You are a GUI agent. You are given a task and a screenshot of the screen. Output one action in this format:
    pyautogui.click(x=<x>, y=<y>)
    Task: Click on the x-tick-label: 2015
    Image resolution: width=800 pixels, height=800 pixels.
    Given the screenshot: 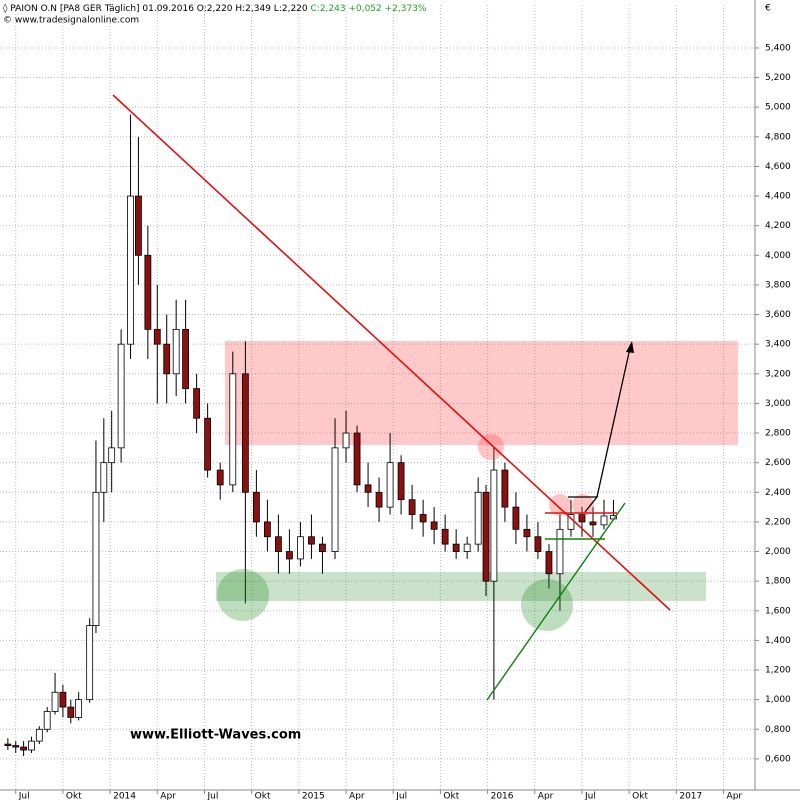 What is the action you would take?
    pyautogui.click(x=313, y=796)
    